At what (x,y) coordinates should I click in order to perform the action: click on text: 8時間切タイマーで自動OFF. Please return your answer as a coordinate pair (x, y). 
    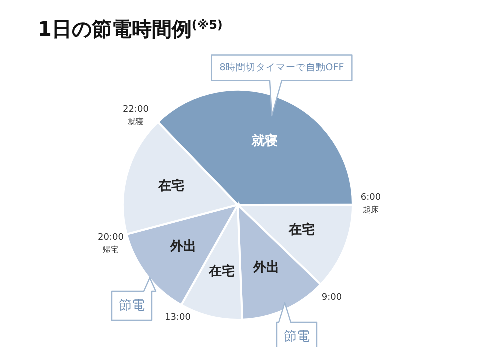
    Looking at the image, I should click on (282, 68).